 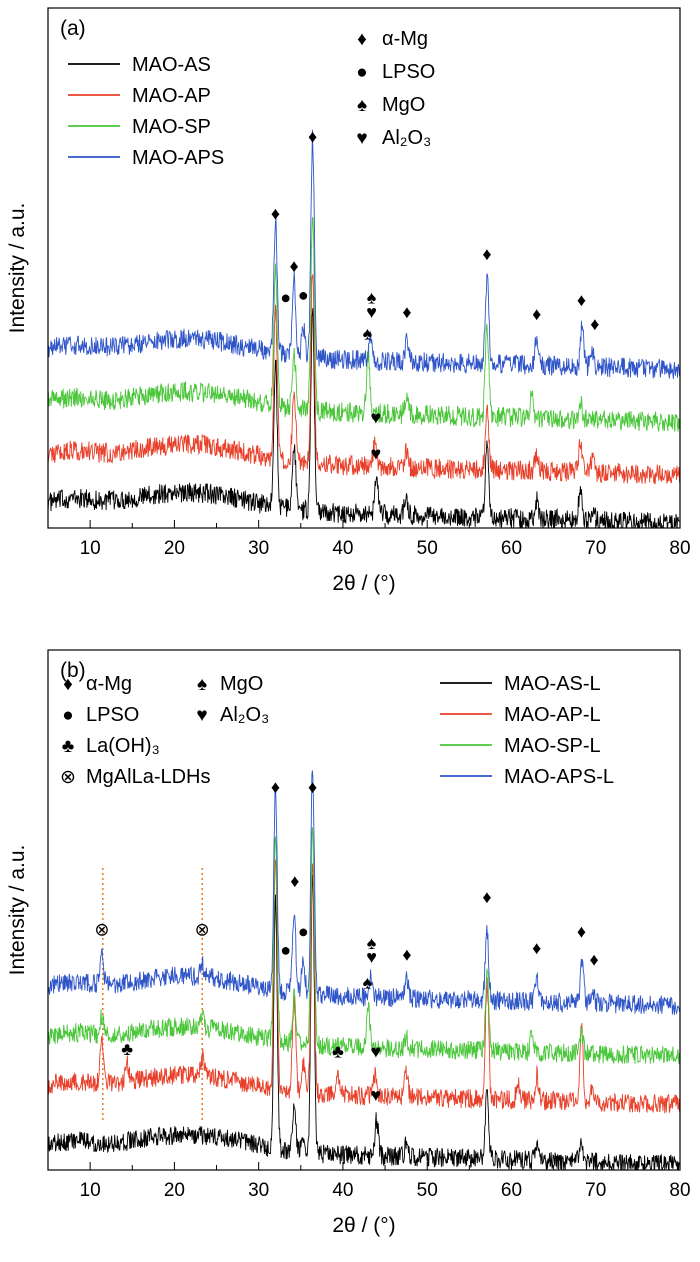 I want to click on phase-name: MgAlLa-LDHs, so click(x=148, y=777).